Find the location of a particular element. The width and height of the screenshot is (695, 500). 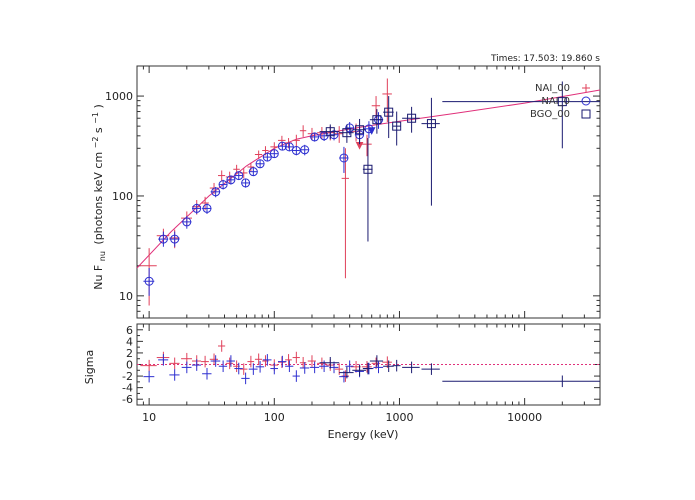

y-axis-label-subscript: nu is located at coordinates (102, 256).